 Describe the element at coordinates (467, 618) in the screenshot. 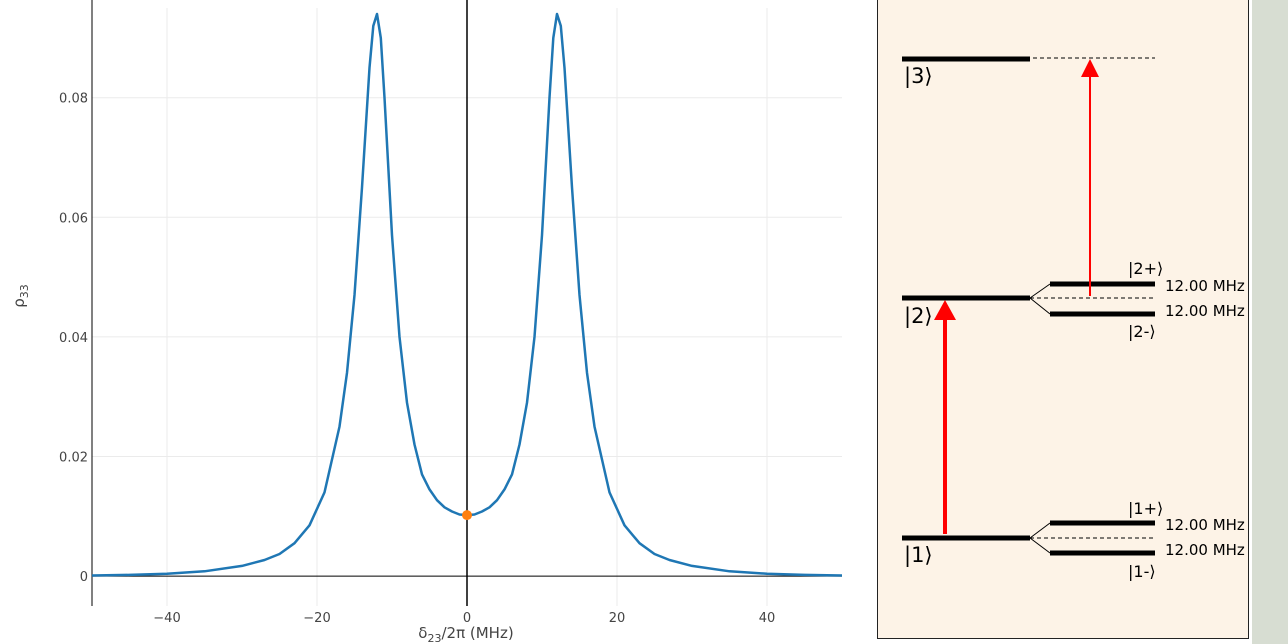

I see `x-tick-label: 0` at that location.